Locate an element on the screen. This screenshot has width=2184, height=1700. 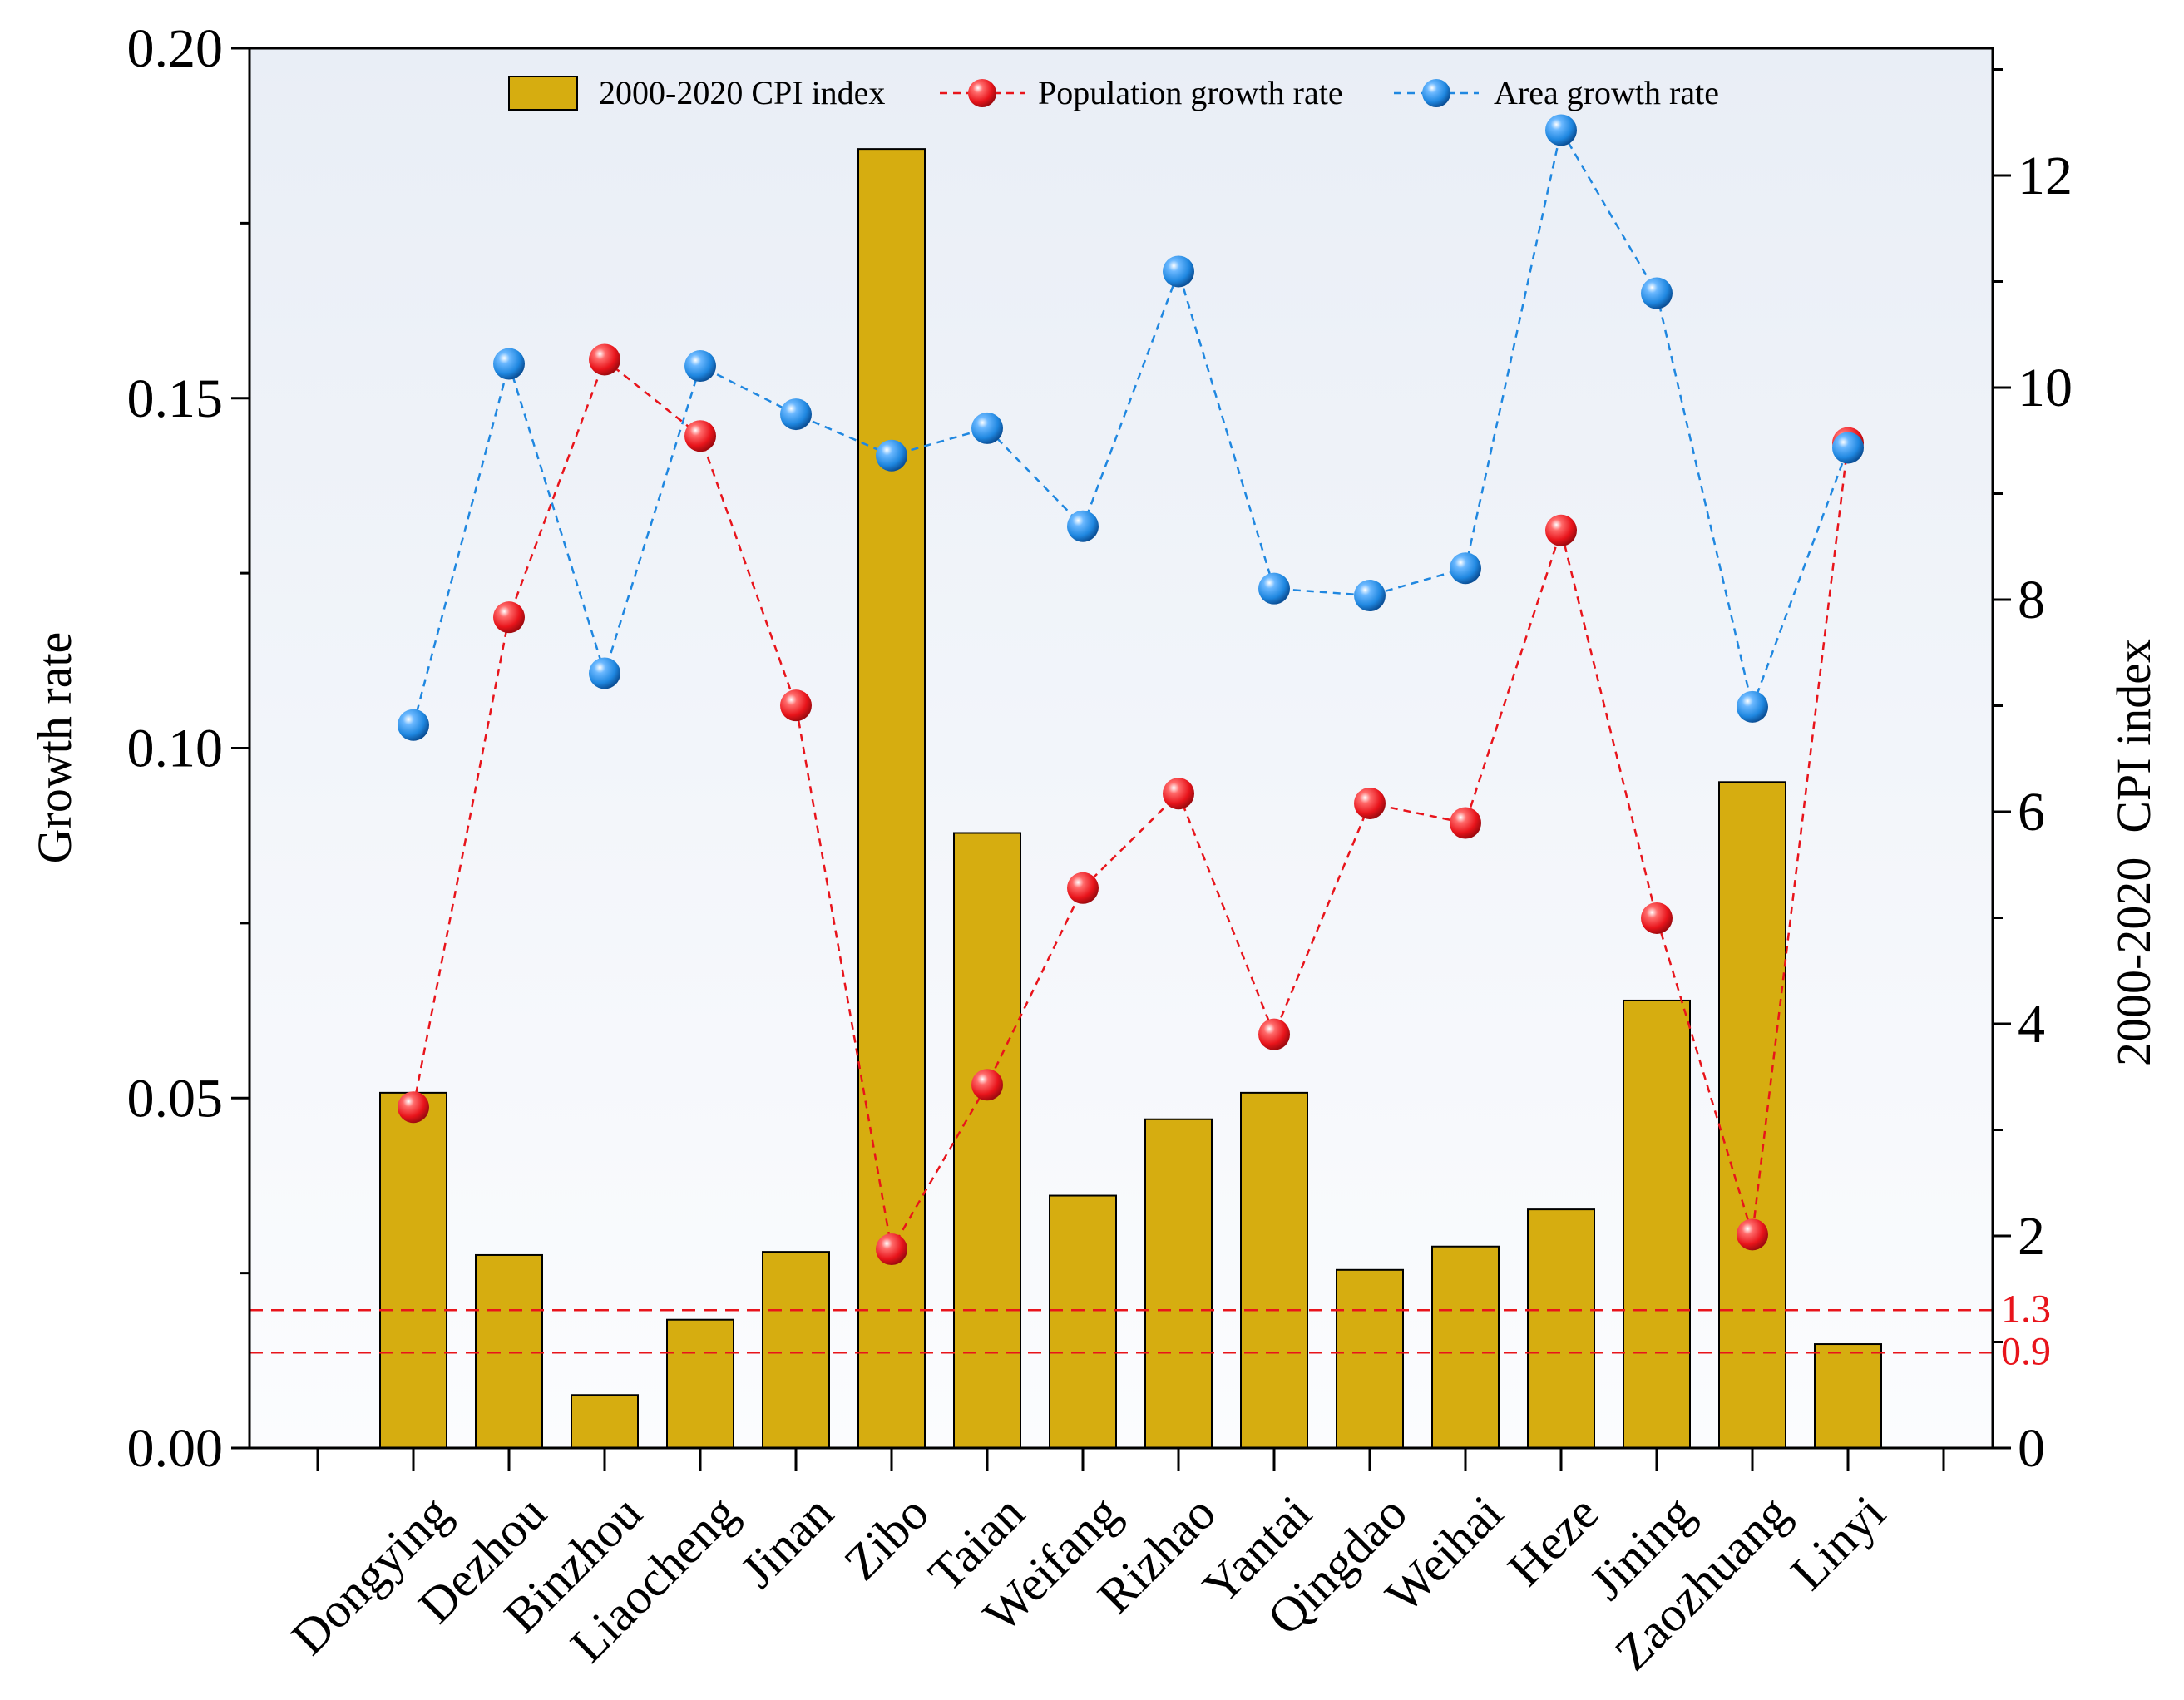
area-point-taian is located at coordinates (987, 428).